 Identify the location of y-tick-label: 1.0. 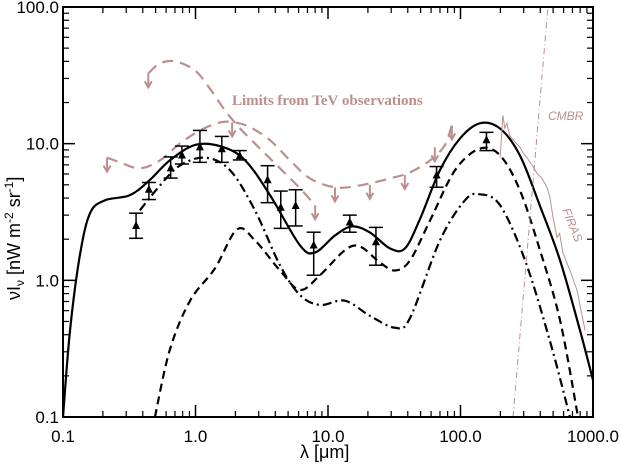
(47, 280).